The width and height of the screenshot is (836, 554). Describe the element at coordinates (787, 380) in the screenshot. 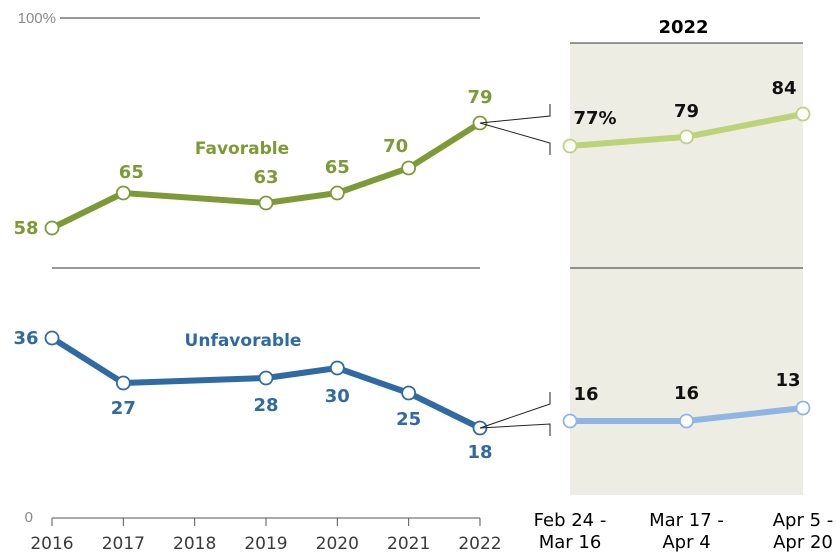

I see `panel-data-label-unfavorable-3: 13` at that location.